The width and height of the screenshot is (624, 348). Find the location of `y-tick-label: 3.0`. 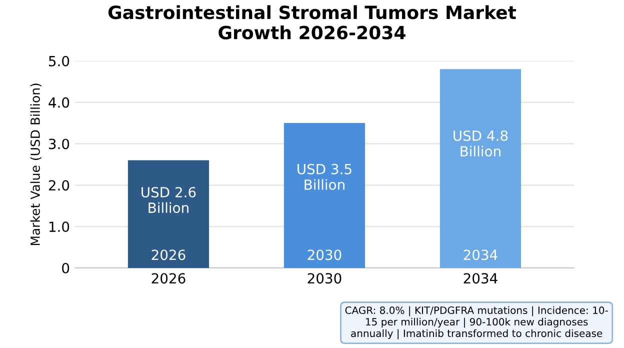

y-tick-label: 3.0 is located at coordinates (59, 144).